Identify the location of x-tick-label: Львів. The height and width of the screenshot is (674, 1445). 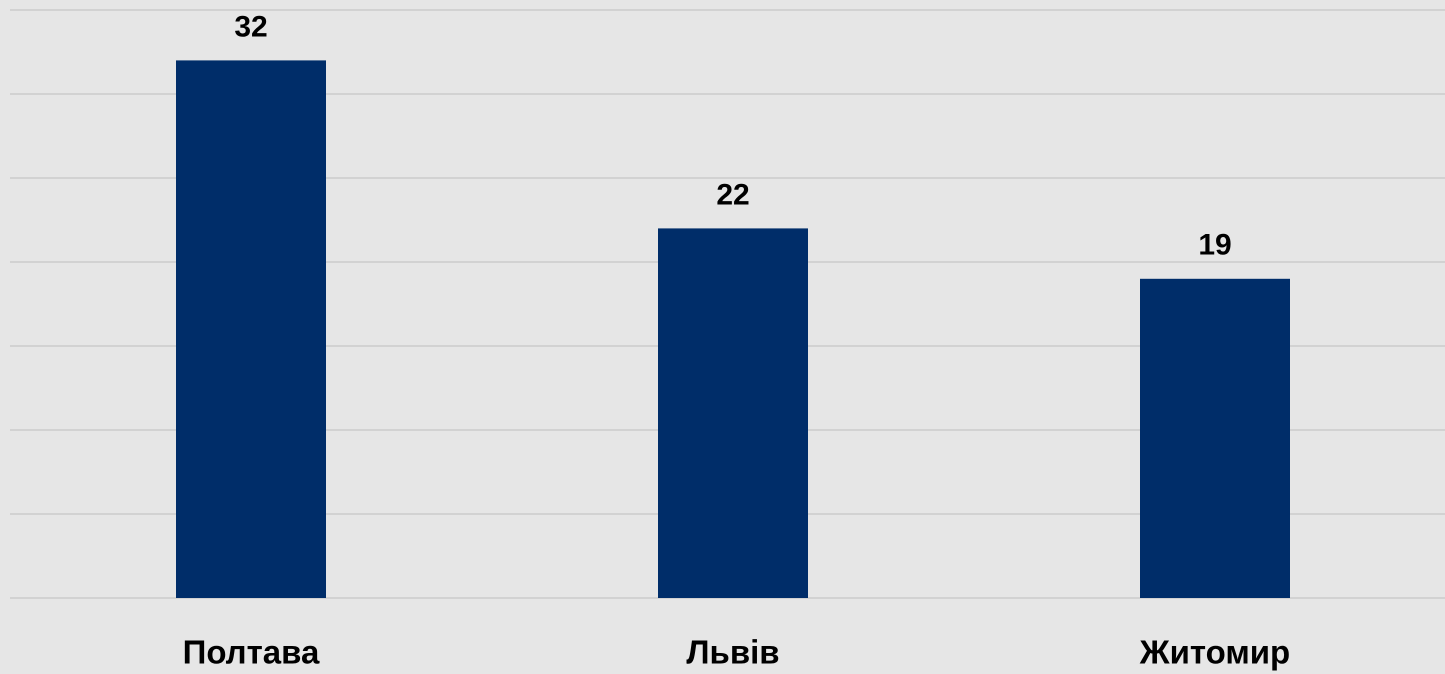
(732, 652).